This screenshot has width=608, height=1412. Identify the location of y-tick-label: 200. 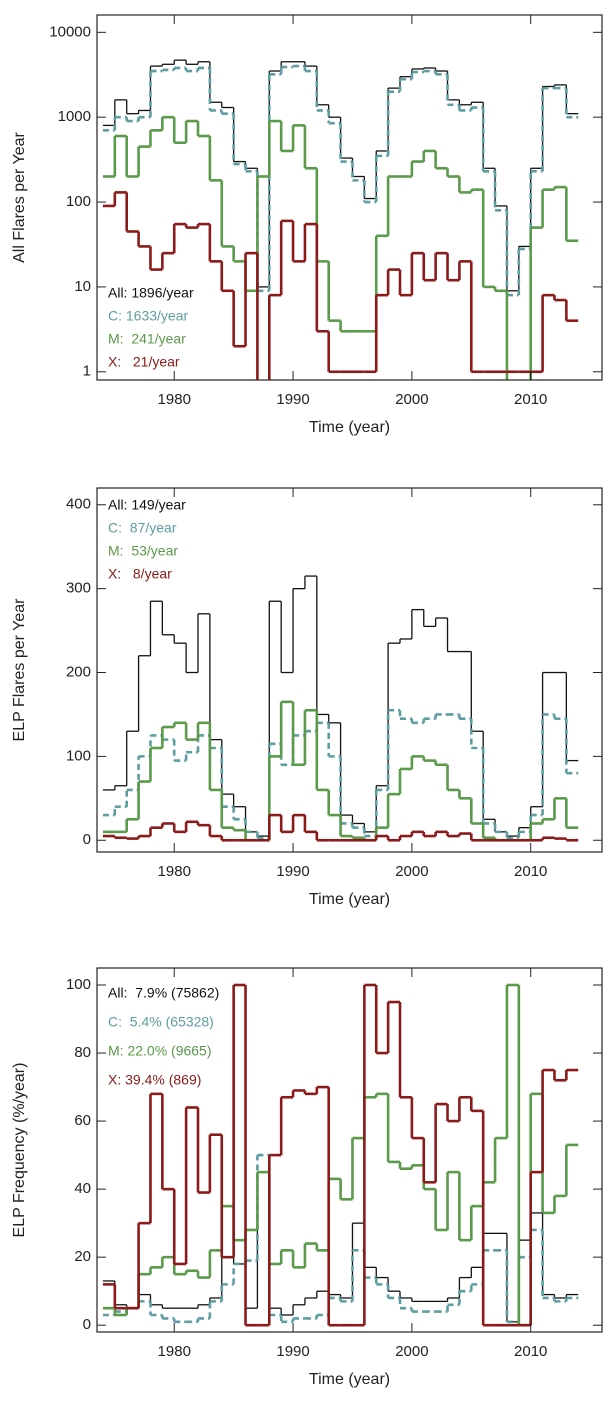
(78, 671).